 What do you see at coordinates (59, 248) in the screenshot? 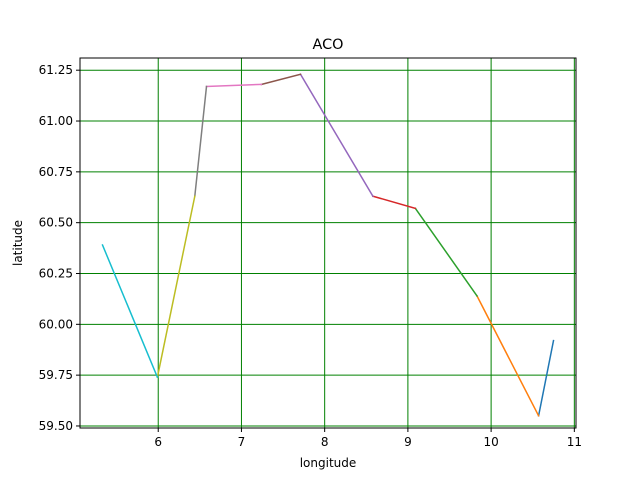
I see `y-axis: 59.50 59.75 60.00 60.25 60.50 60.75 61.00 61.25` at bounding box center [59, 248].